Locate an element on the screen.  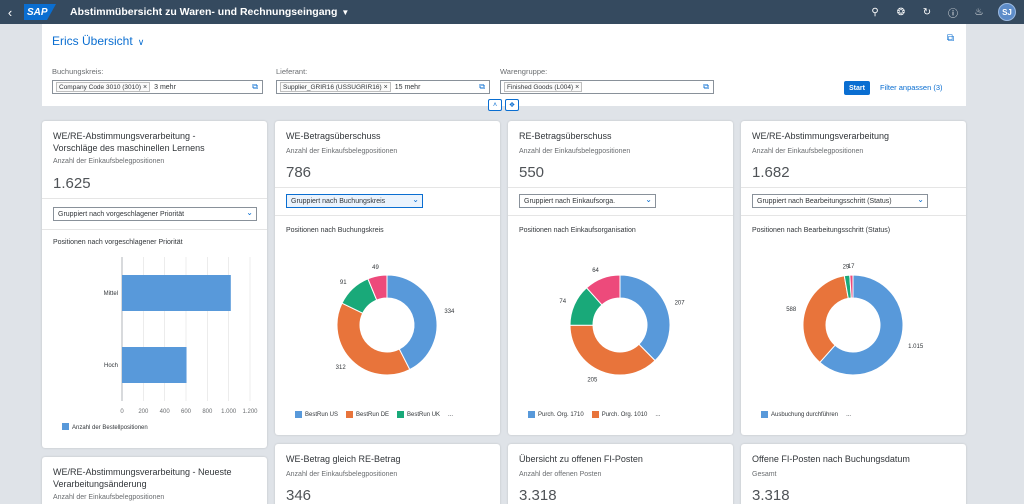
chart-title: Positionen nach Buchungskreis is located at coordinates (335, 230).